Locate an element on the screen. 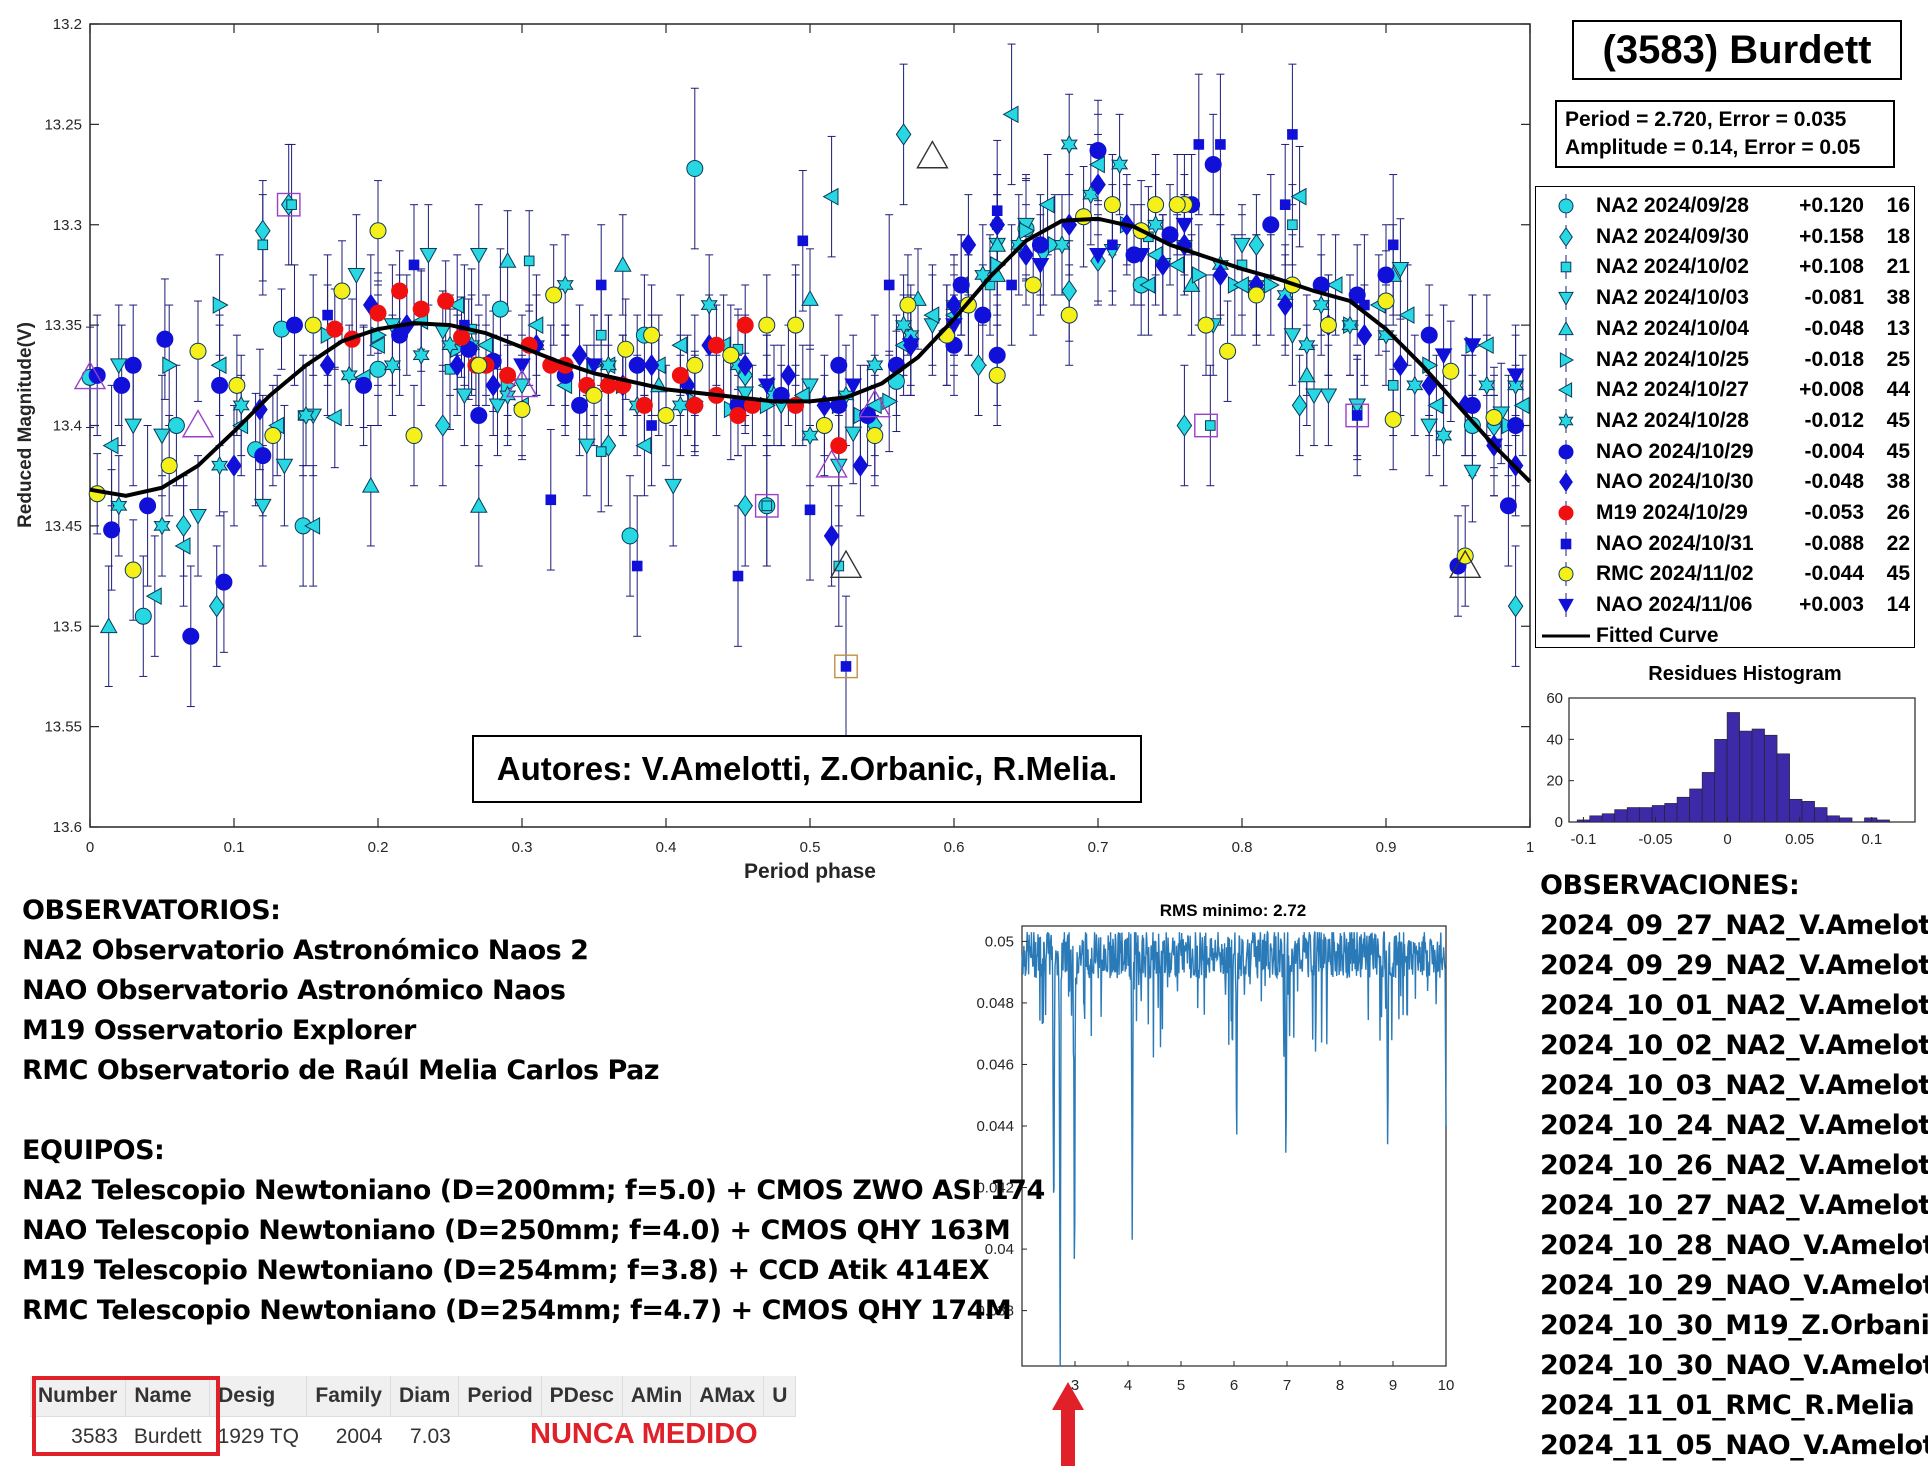 This screenshot has height=1473, width=1928. table-header: Number is located at coordinates (78, 1396).